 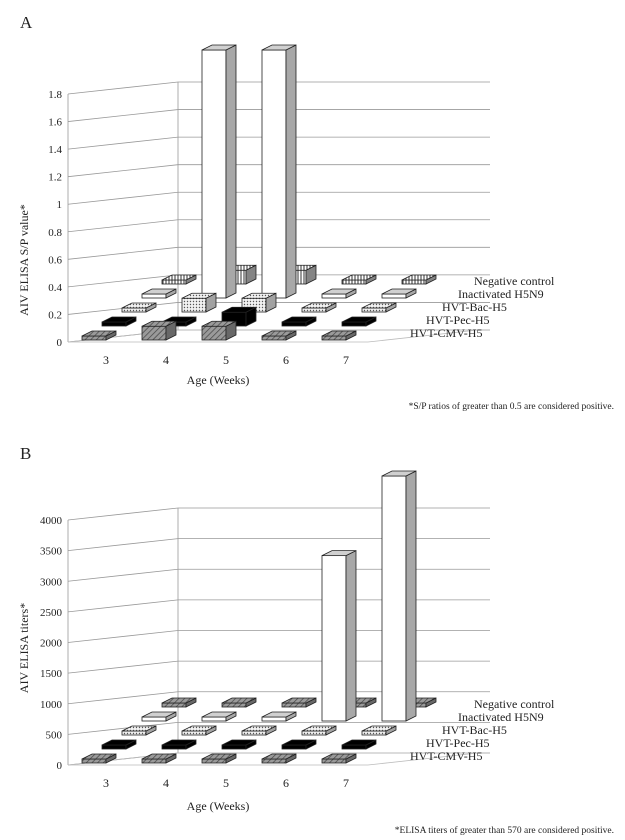 I want to click on series-label: HVT-CMV-H5, so click(x=446, y=756).